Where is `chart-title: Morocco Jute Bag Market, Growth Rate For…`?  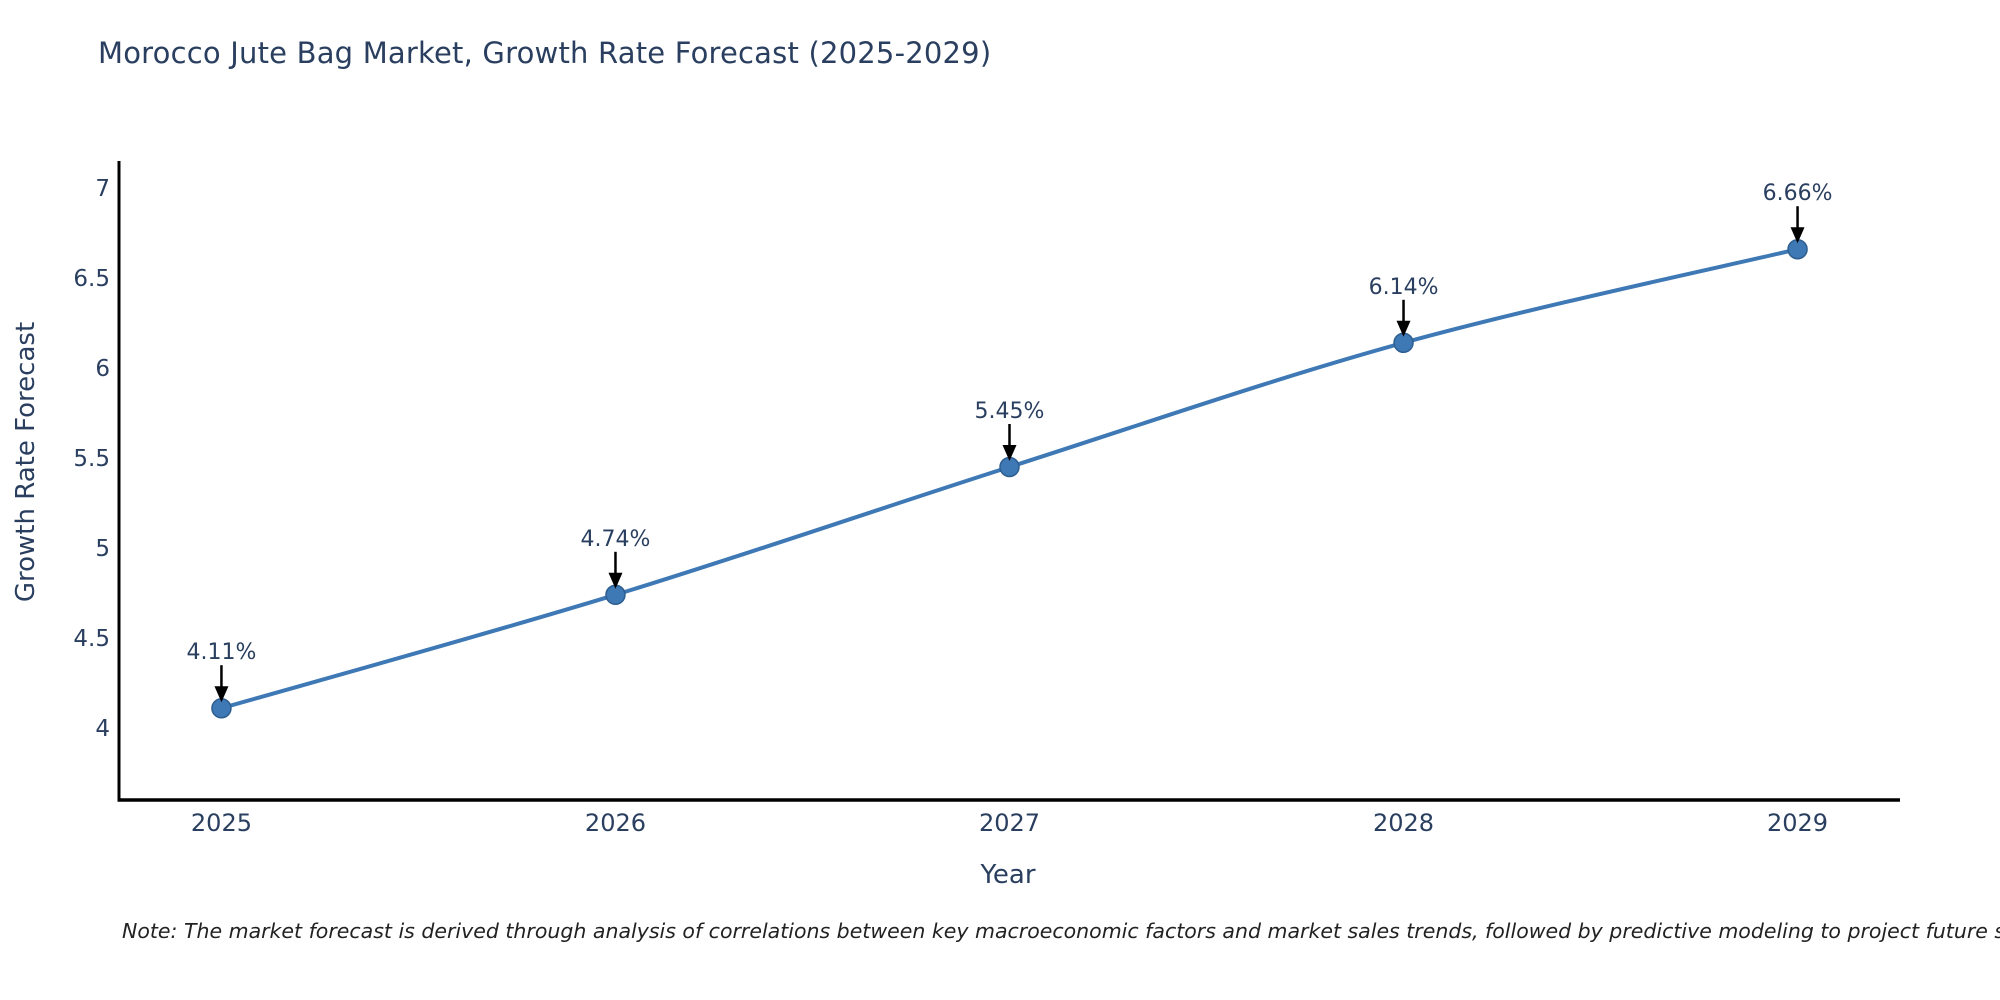
chart-title: Morocco Jute Bag Market, Growth Rate For… is located at coordinates (545, 53).